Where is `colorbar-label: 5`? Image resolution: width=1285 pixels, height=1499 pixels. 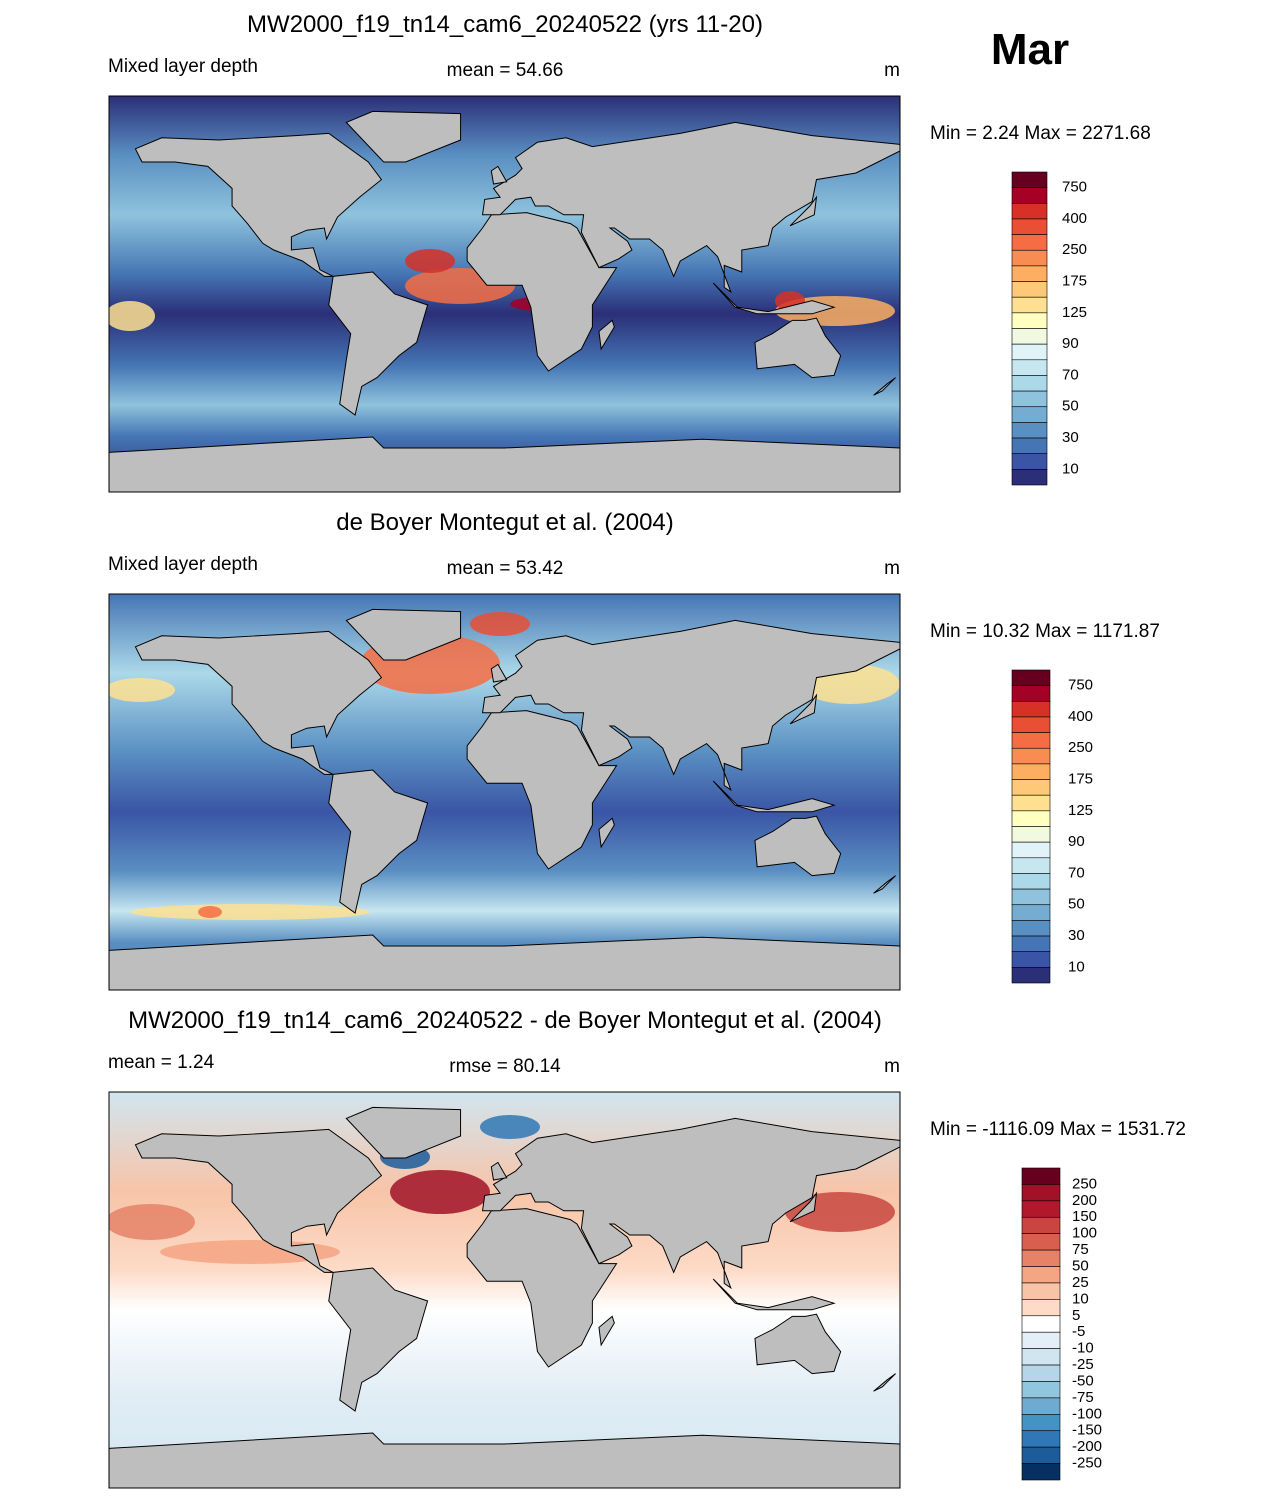 colorbar-label: 5 is located at coordinates (1076, 1315).